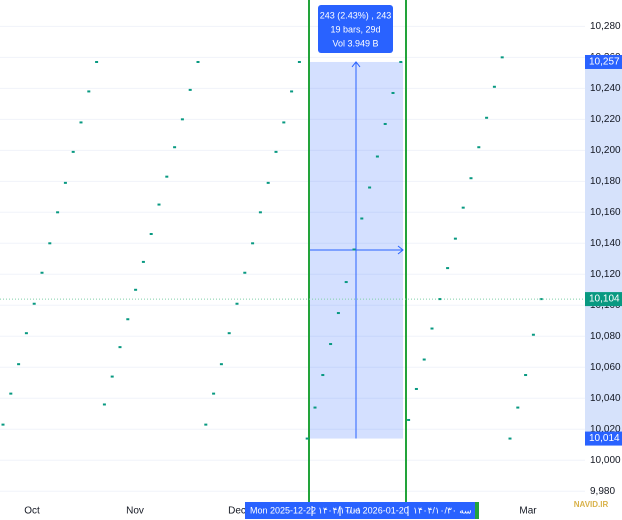  What do you see at coordinates (442, 510) in the screenshot?
I see `date-range-text: ۱۴۰۴/۱۰/۳۰ سه` at bounding box center [442, 510].